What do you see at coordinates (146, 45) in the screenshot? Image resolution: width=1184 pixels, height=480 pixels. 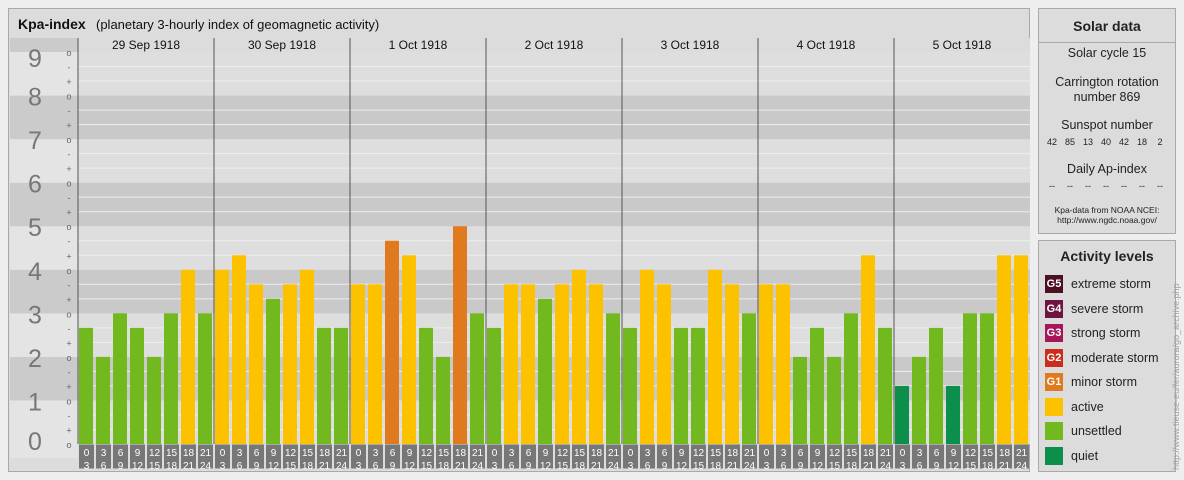 I see `day-label: 29 Sep 1918` at bounding box center [146, 45].